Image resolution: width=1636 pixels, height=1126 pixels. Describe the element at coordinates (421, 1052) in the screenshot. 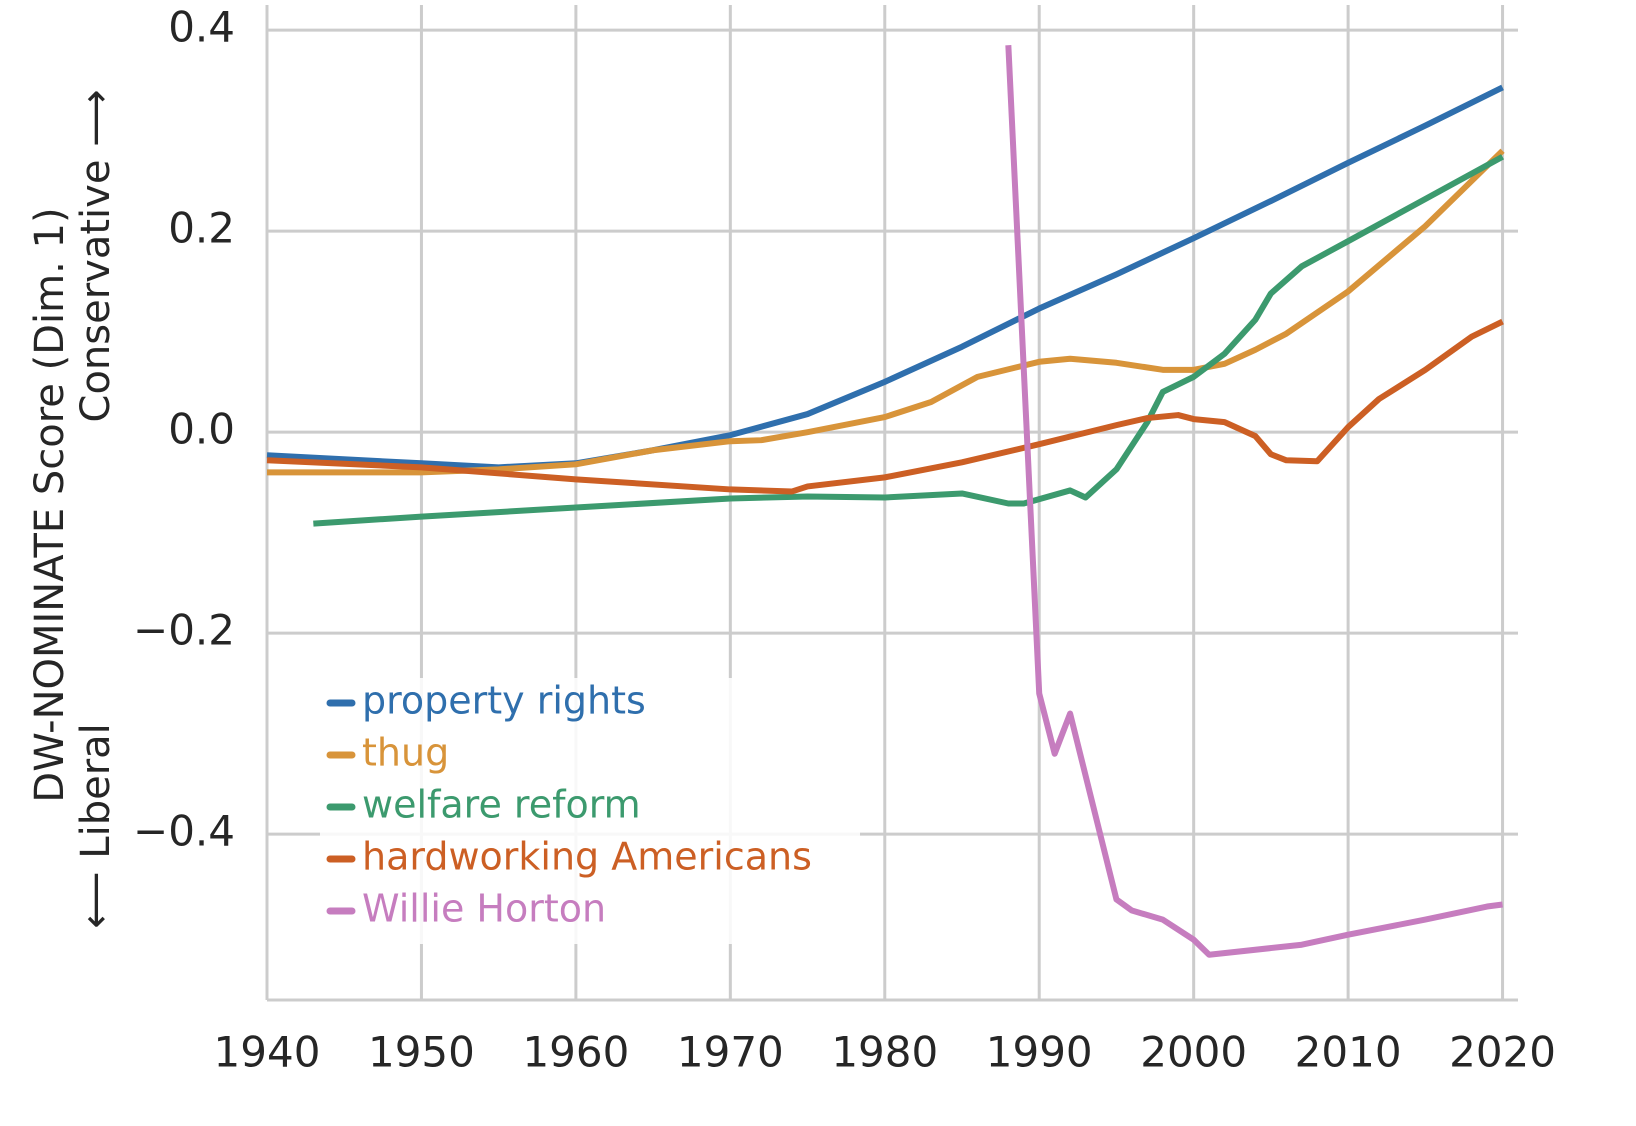

I see `x-tick-label: 1950` at that location.